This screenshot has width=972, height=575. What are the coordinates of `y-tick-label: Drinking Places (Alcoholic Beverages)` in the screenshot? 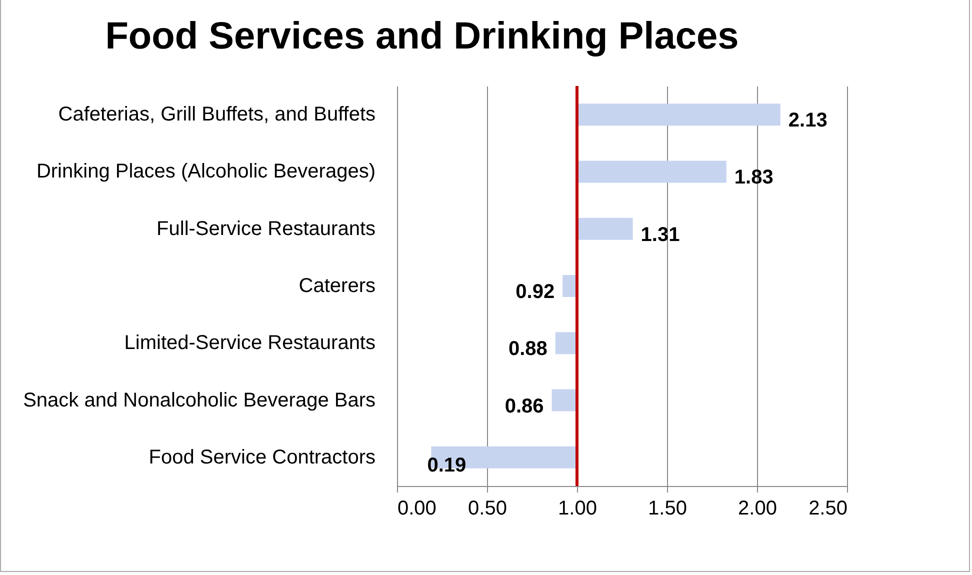 It's located at (206, 171).